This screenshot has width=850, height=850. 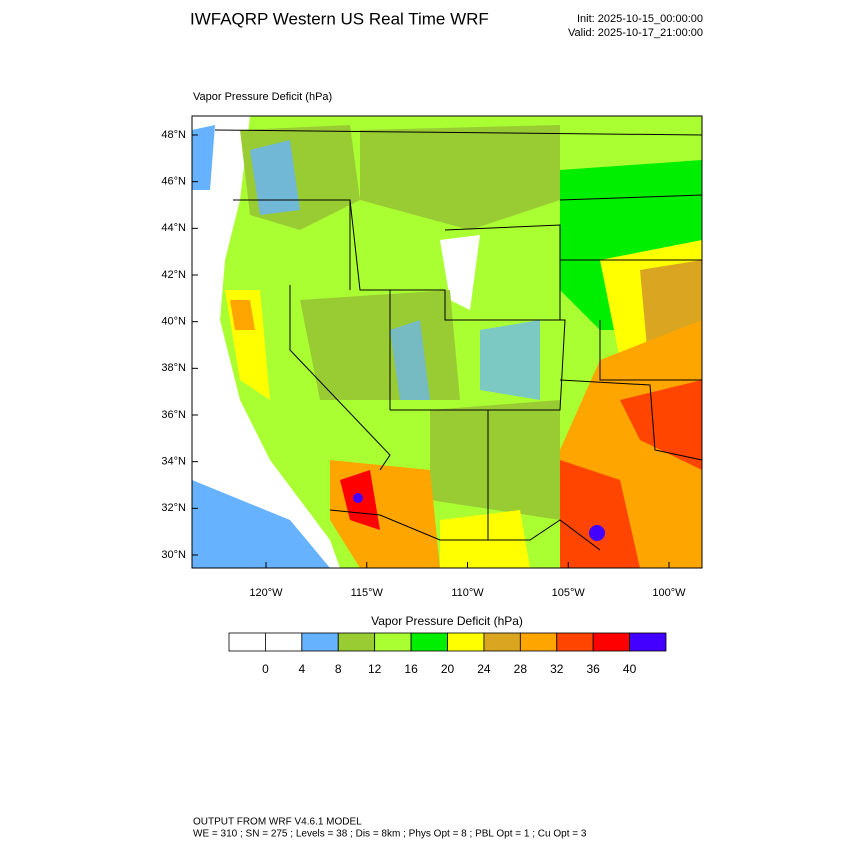 What do you see at coordinates (173, 275) in the screenshot?
I see `lat-tick-label: 42°N` at bounding box center [173, 275].